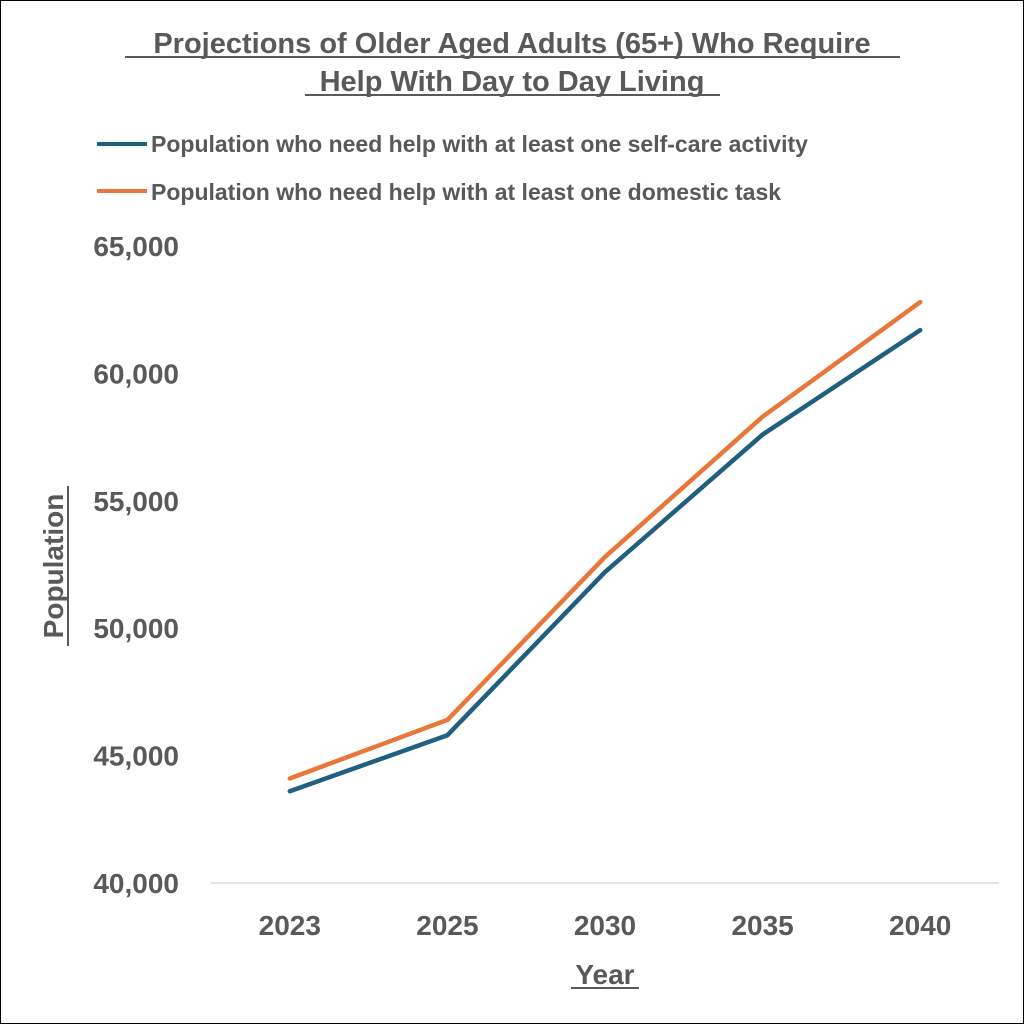 This screenshot has height=1024, width=1024. Describe the element at coordinates (136, 756) in the screenshot. I see `y-tick-label: 45,000` at that location.